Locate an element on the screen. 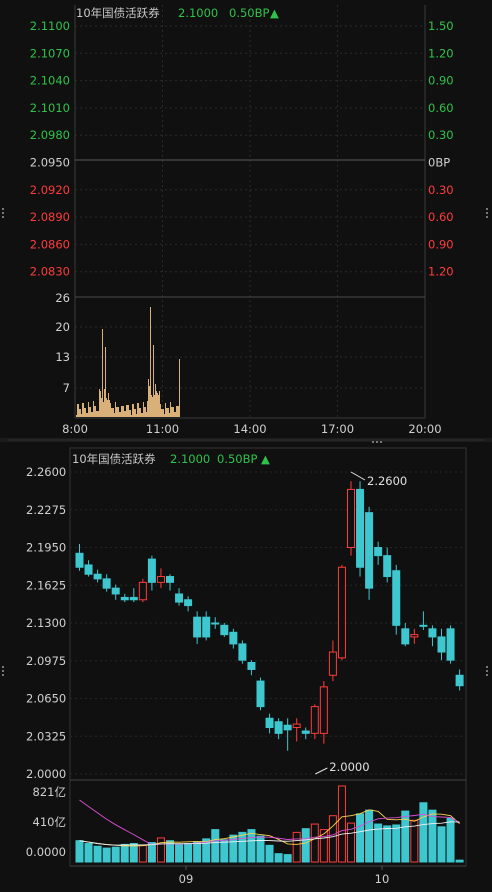 The width and height of the screenshot is (492, 892). kline-price-tick: 2.0325 is located at coordinates (46, 736).